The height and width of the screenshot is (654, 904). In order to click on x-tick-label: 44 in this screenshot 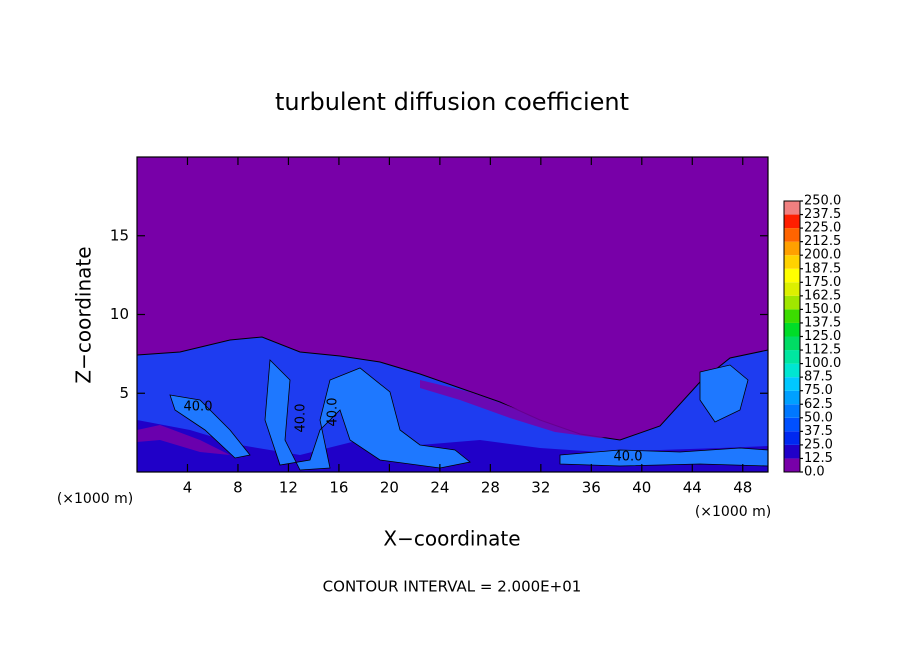, I will do `click(692, 488)`.